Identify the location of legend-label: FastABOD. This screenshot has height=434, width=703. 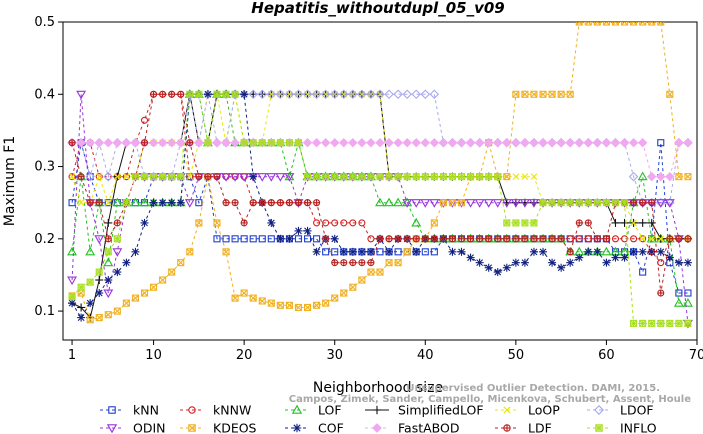
(429, 427).